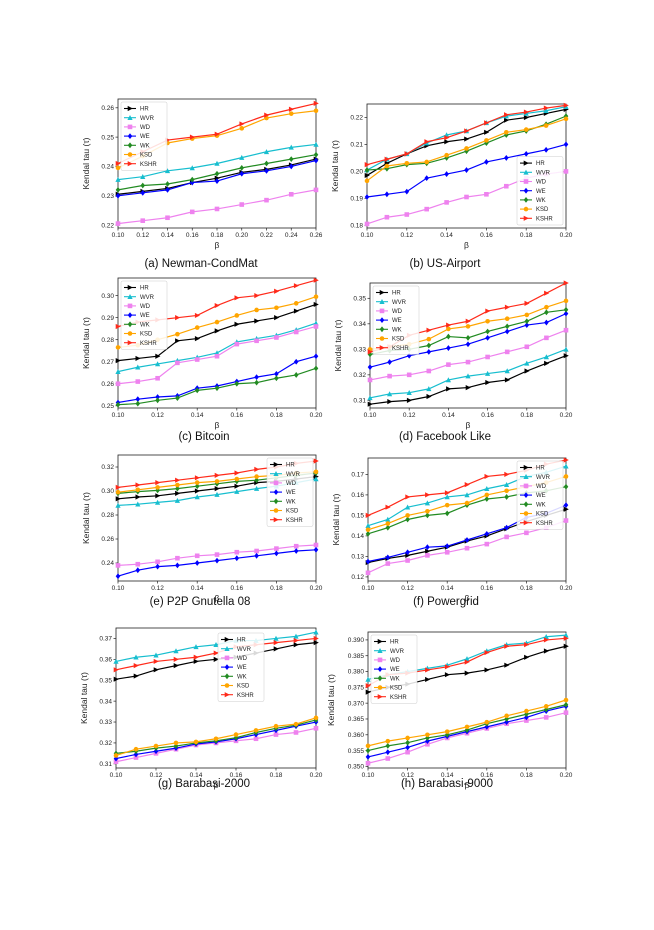  Describe the element at coordinates (245, 696) in the screenshot. I see `legend-label: KSHR` at that location.